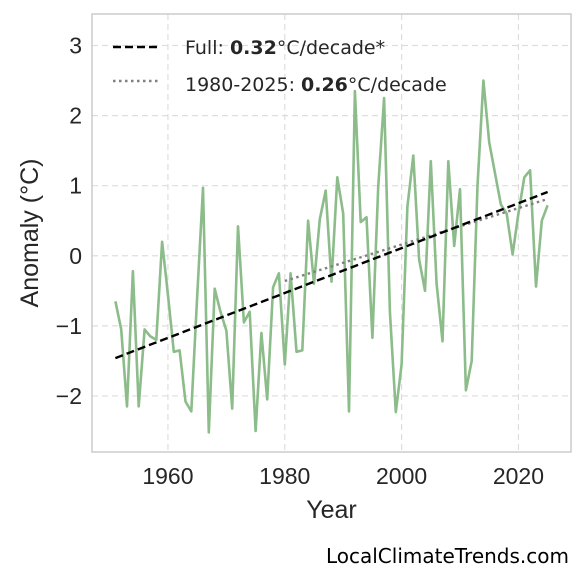 This screenshot has height=580, width=585. What do you see at coordinates (447, 556) in the screenshot?
I see `credit-text: LocalClimateTrends.com` at bounding box center [447, 556].